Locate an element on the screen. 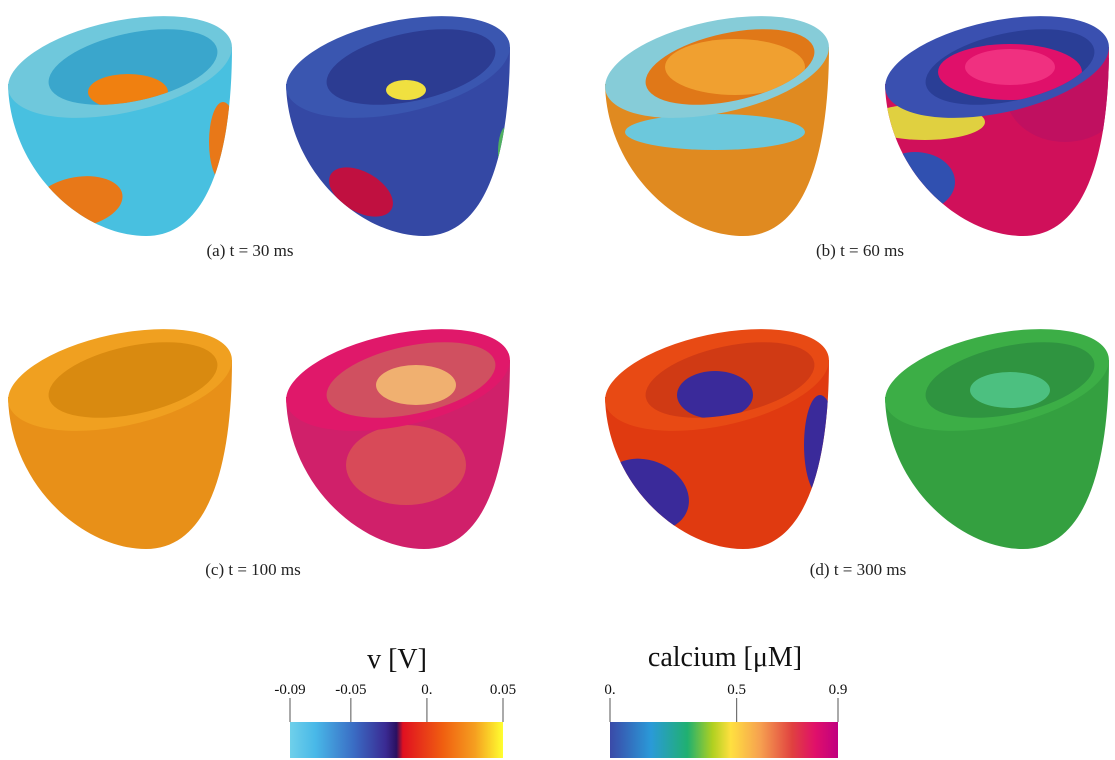  tick-label: 0.05 is located at coordinates (503, 690).